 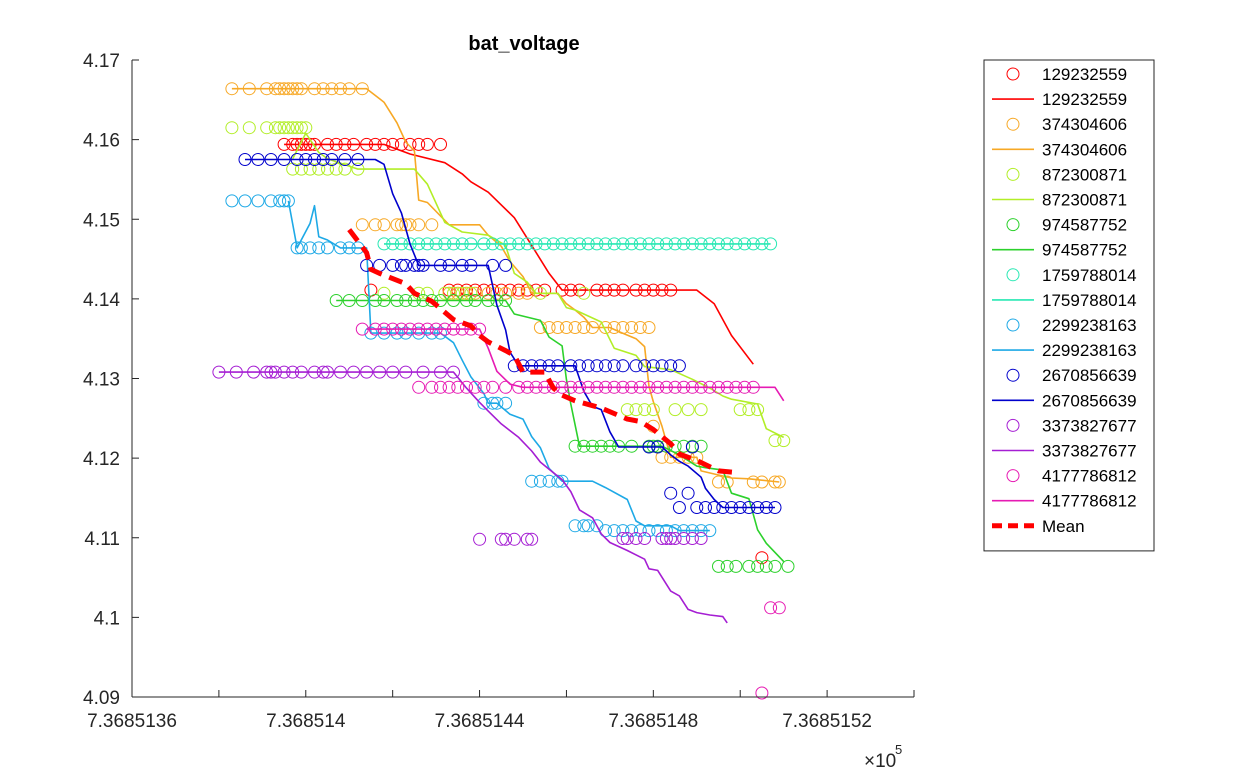 What do you see at coordinates (1071, 375) in the screenshot?
I see `legend-item: 2670856639` at bounding box center [1071, 375].